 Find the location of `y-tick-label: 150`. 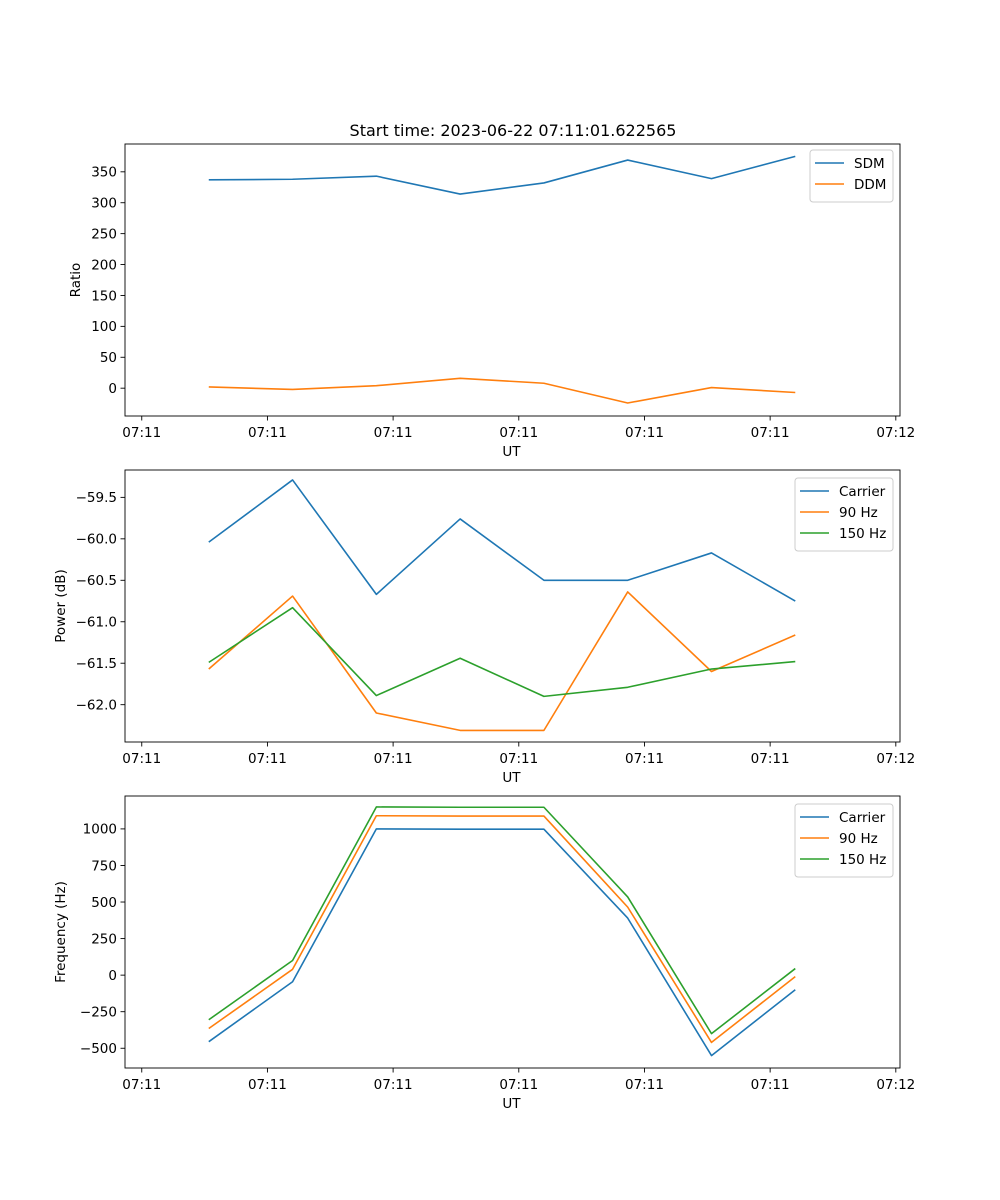

y-tick-label: 150 is located at coordinates (104, 296).